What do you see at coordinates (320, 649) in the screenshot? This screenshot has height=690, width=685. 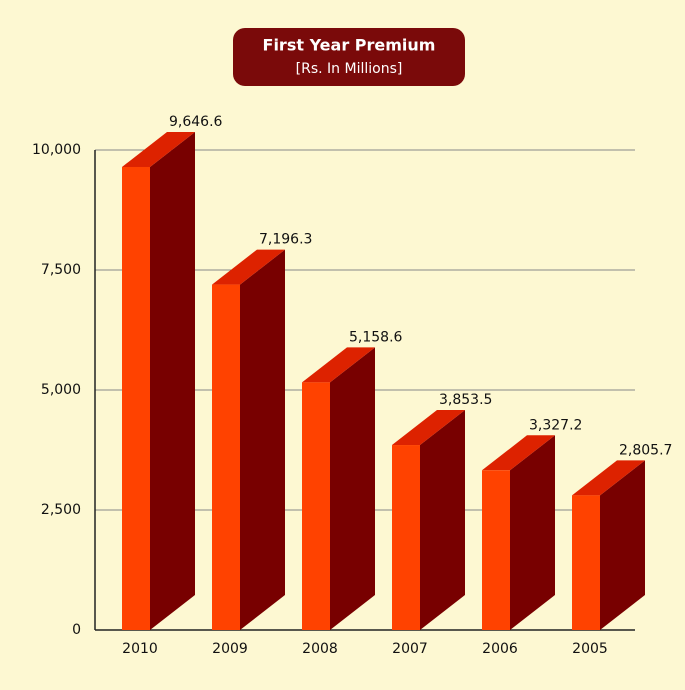 I see `x-tick-label: 2008` at bounding box center [320, 649].